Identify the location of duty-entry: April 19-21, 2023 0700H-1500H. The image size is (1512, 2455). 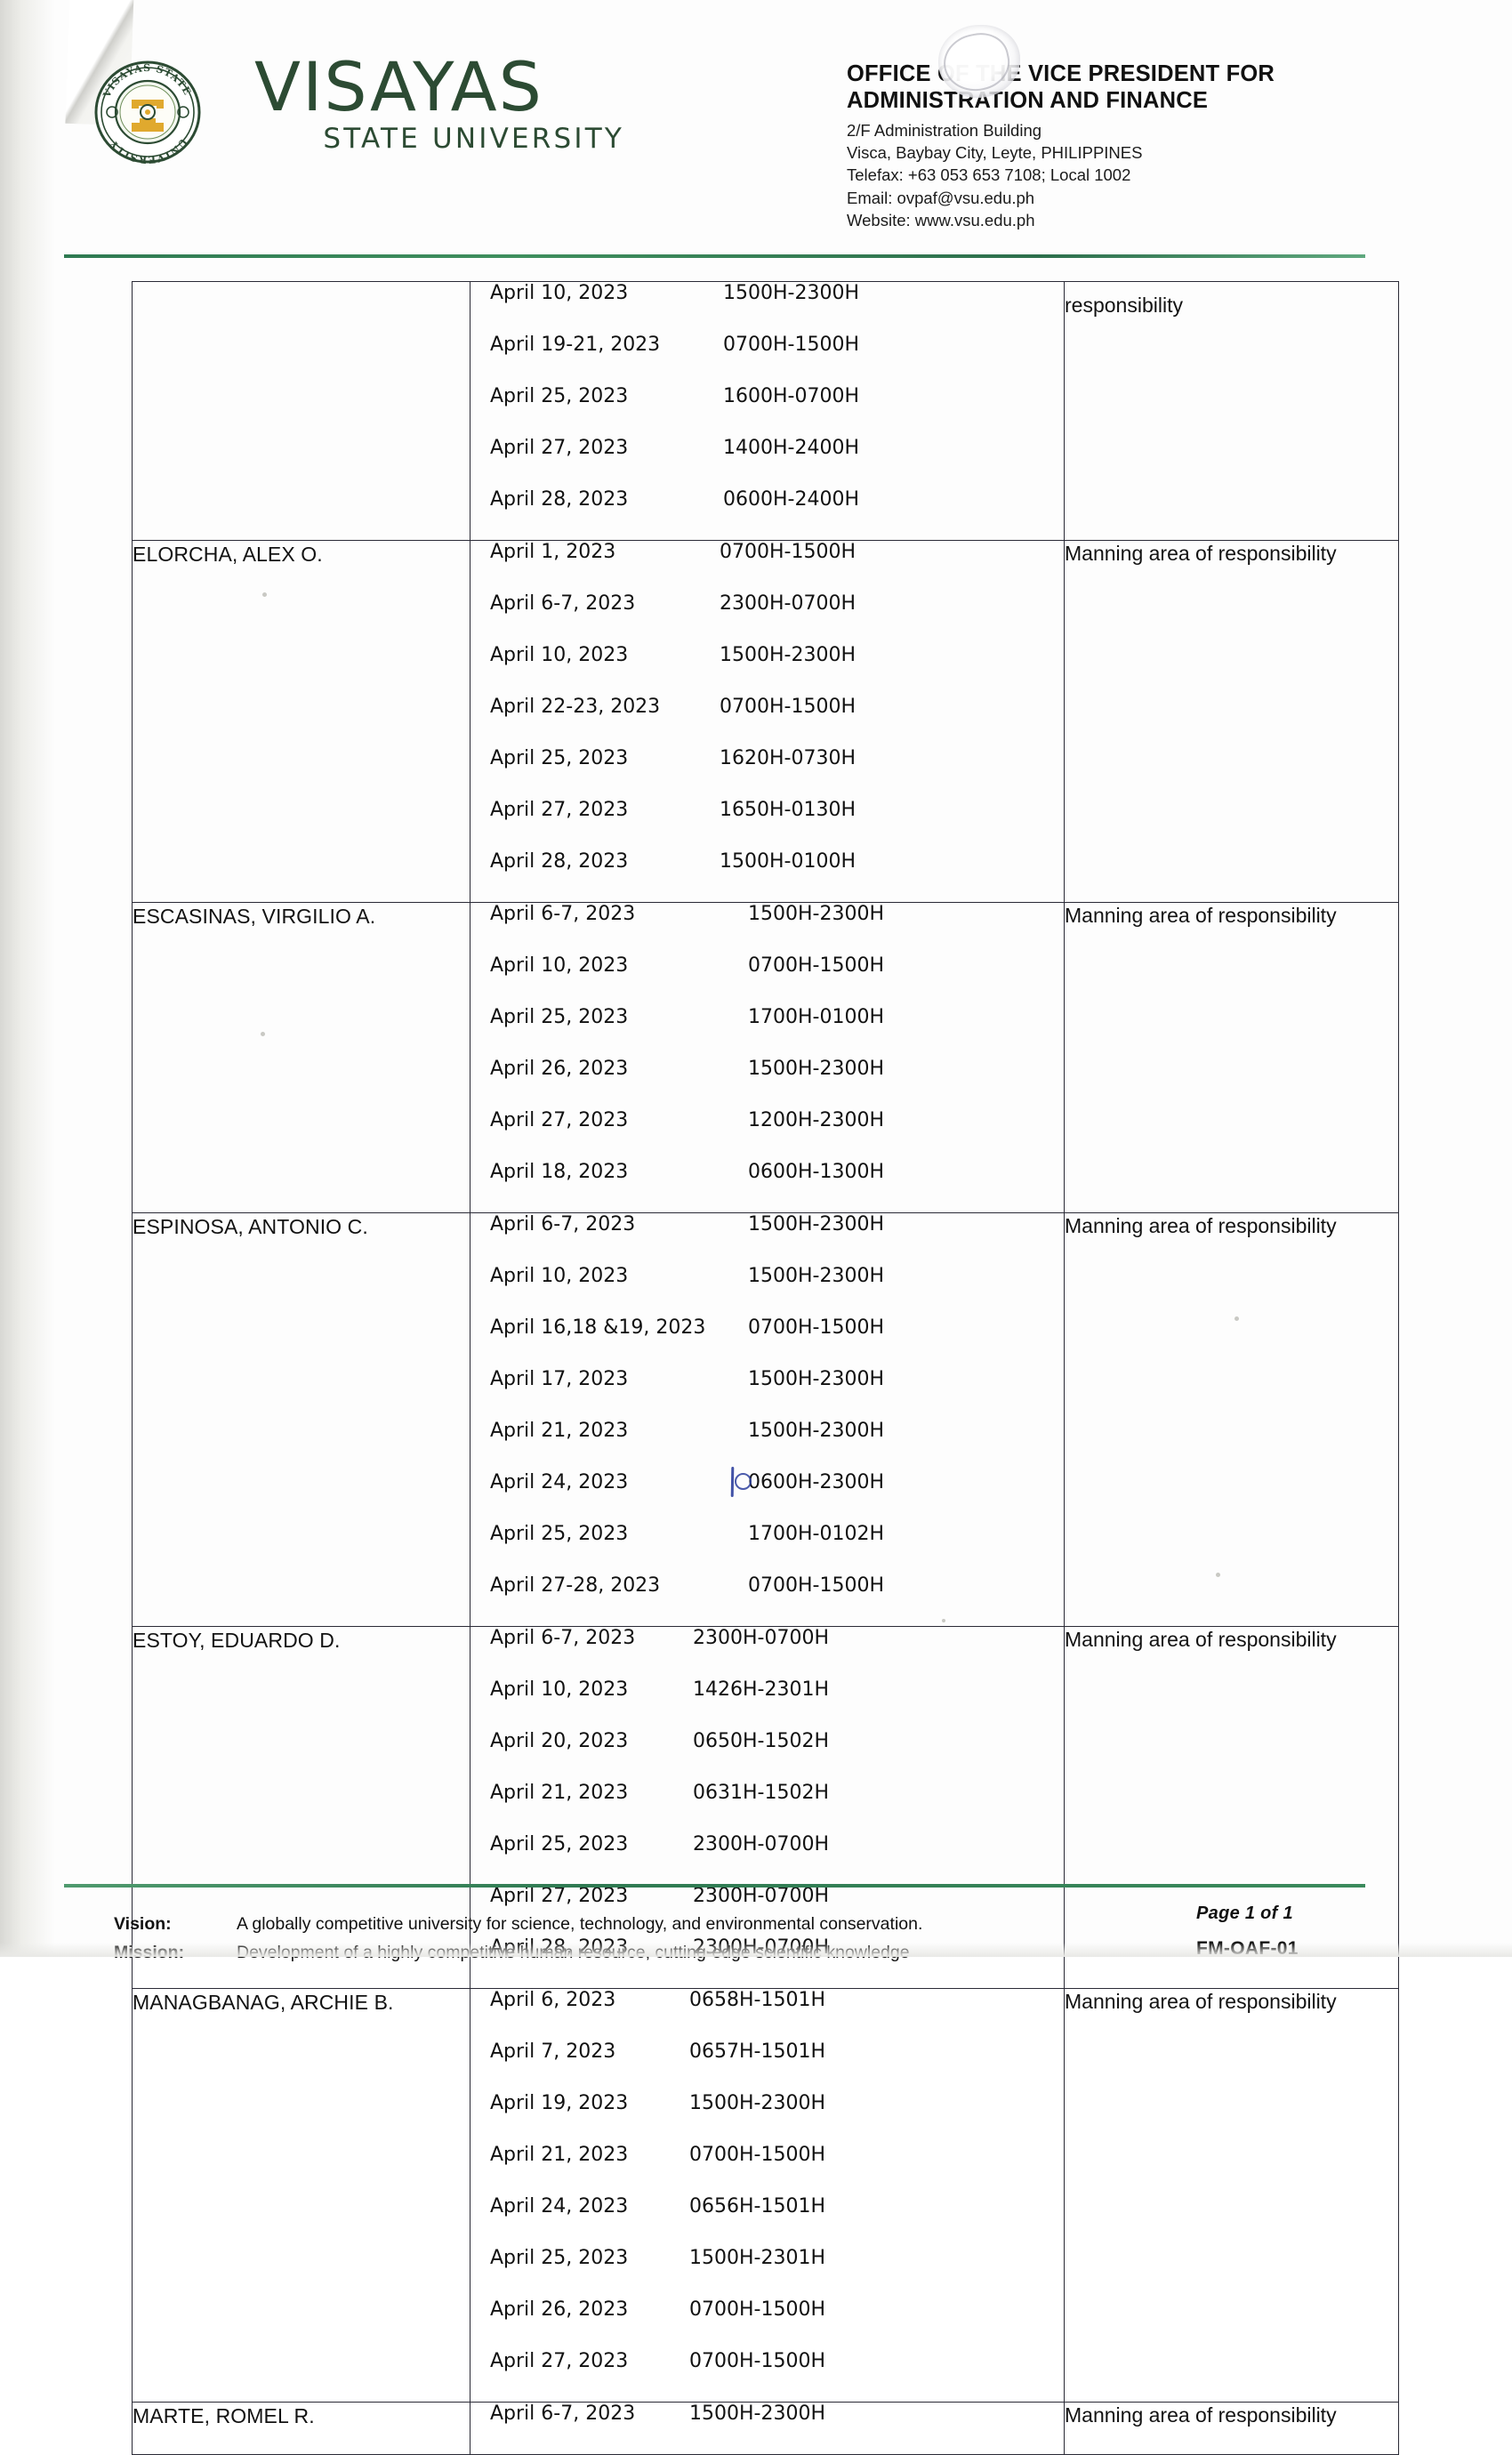
(767, 360).